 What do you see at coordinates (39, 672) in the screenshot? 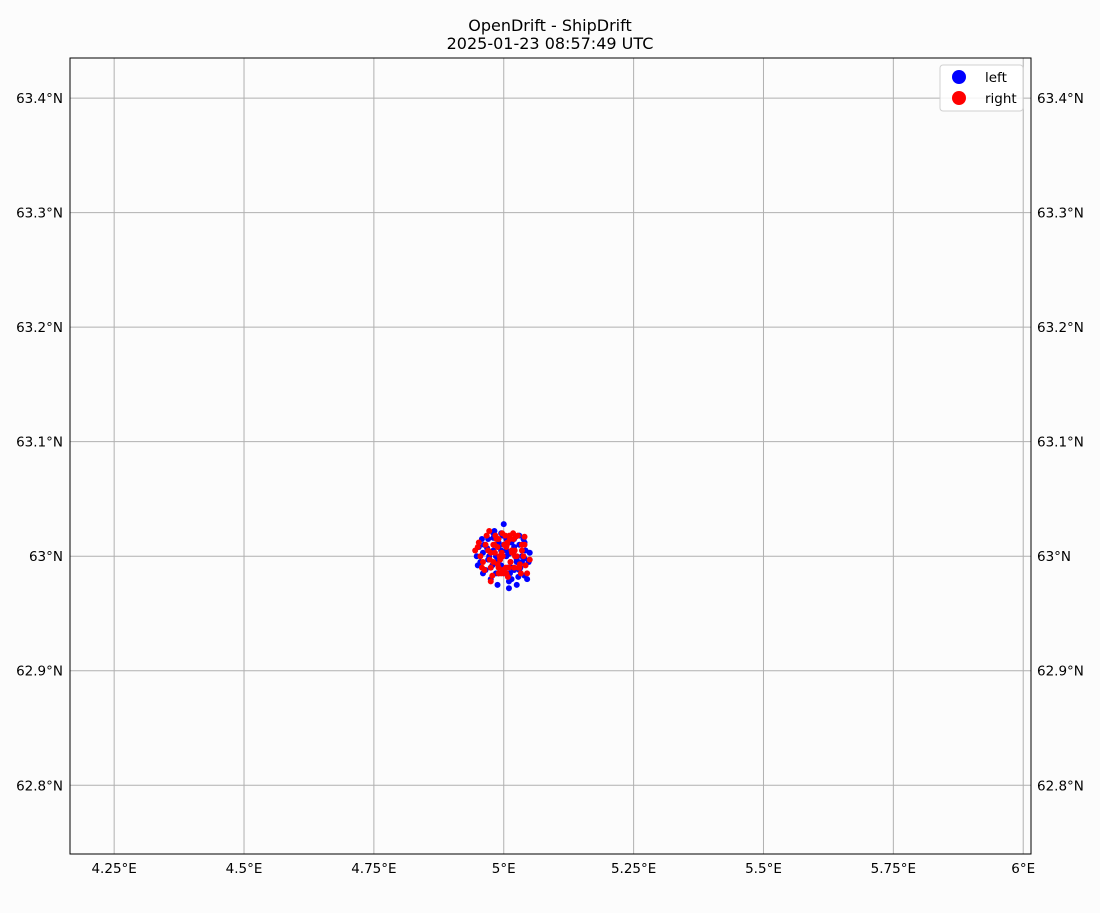
I see `y-tick-label-left: 62.9°N` at bounding box center [39, 672].